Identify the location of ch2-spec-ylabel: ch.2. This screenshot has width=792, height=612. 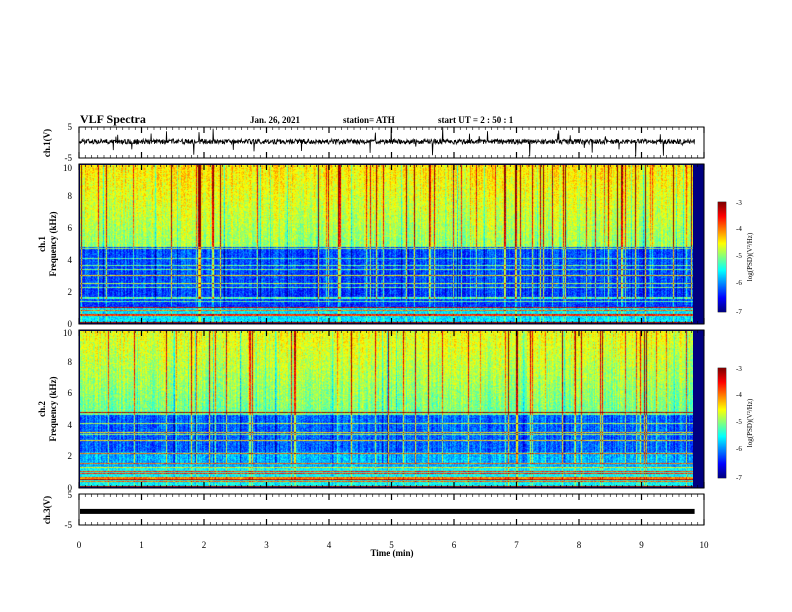
(42, 409).